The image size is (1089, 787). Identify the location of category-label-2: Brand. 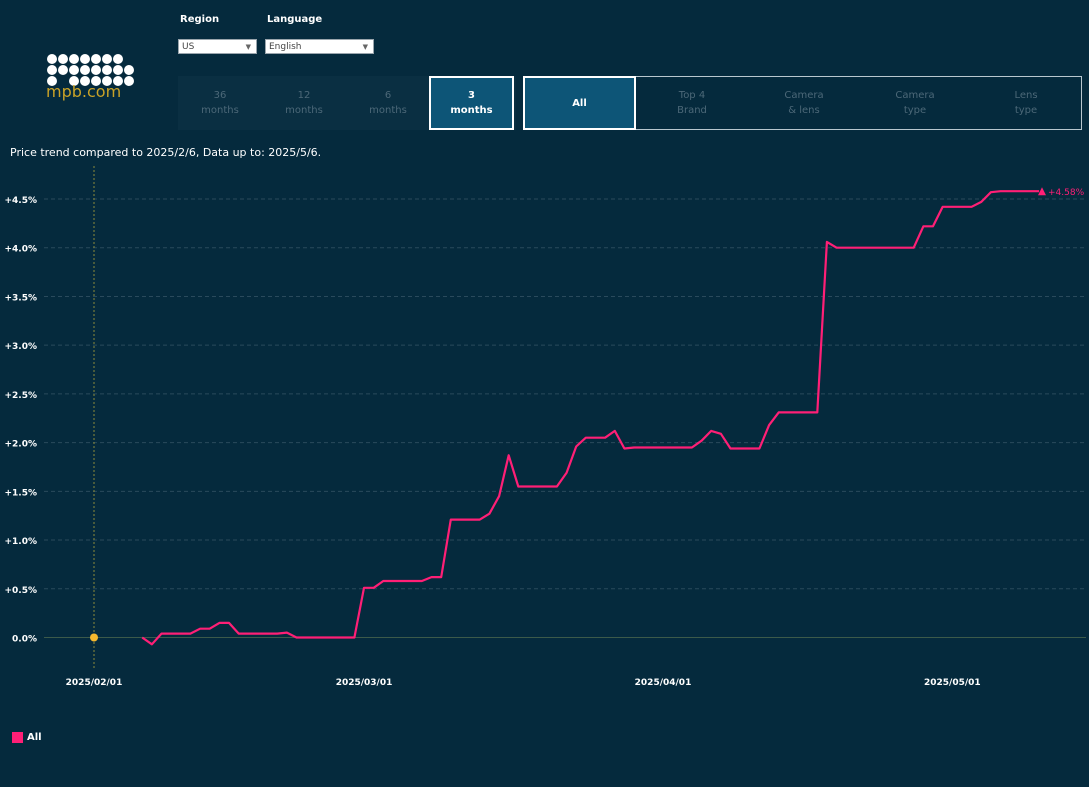
(692, 110).